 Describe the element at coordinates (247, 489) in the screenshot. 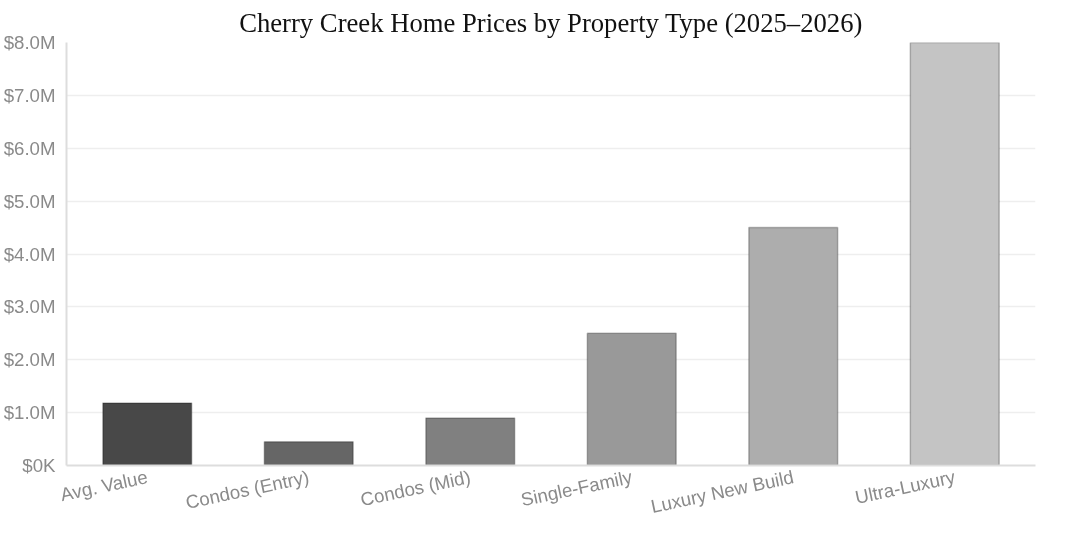

I see `x-tick-label: Condos (Entry)` at that location.